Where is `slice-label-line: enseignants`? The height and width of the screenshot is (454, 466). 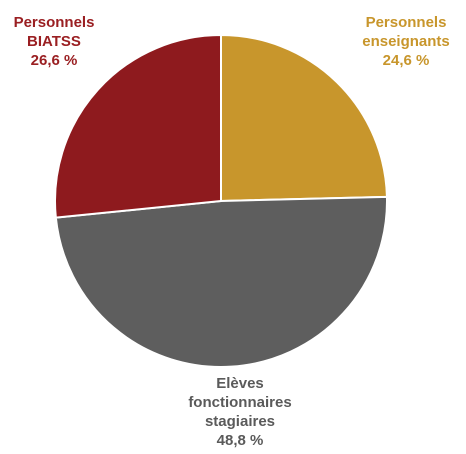
slice-label-line: enseignants is located at coordinates (406, 41).